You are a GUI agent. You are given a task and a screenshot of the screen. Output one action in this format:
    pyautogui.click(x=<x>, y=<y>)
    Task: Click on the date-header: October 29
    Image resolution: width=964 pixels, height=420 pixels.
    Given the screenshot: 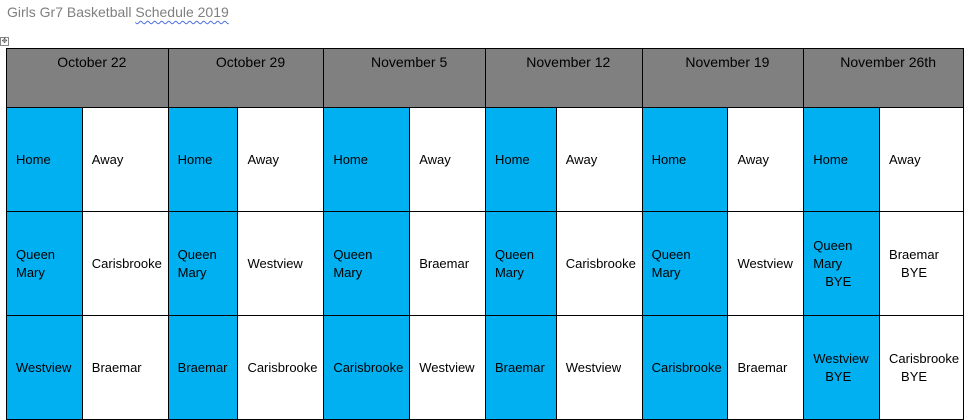 What is the action you would take?
    pyautogui.click(x=246, y=78)
    